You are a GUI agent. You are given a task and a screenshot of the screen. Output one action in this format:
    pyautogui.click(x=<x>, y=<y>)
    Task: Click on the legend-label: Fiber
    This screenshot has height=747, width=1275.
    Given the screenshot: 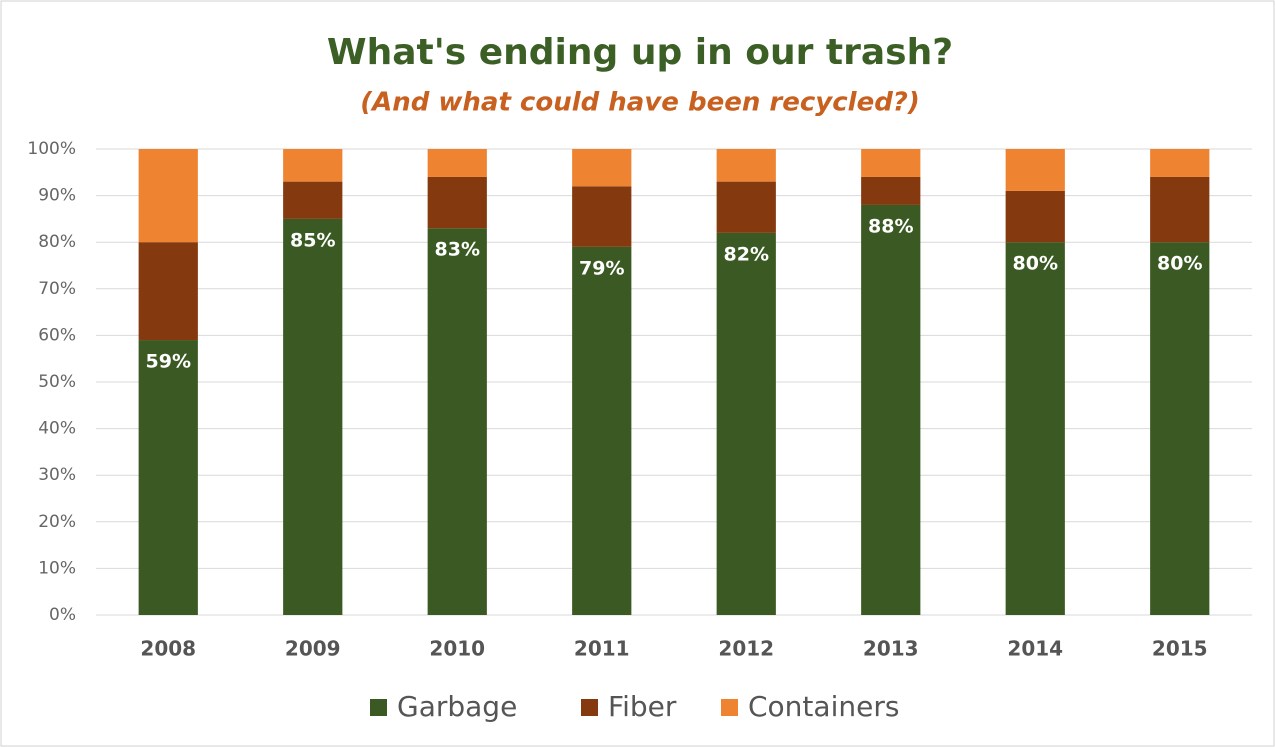 What is the action you would take?
    pyautogui.click(x=642, y=706)
    